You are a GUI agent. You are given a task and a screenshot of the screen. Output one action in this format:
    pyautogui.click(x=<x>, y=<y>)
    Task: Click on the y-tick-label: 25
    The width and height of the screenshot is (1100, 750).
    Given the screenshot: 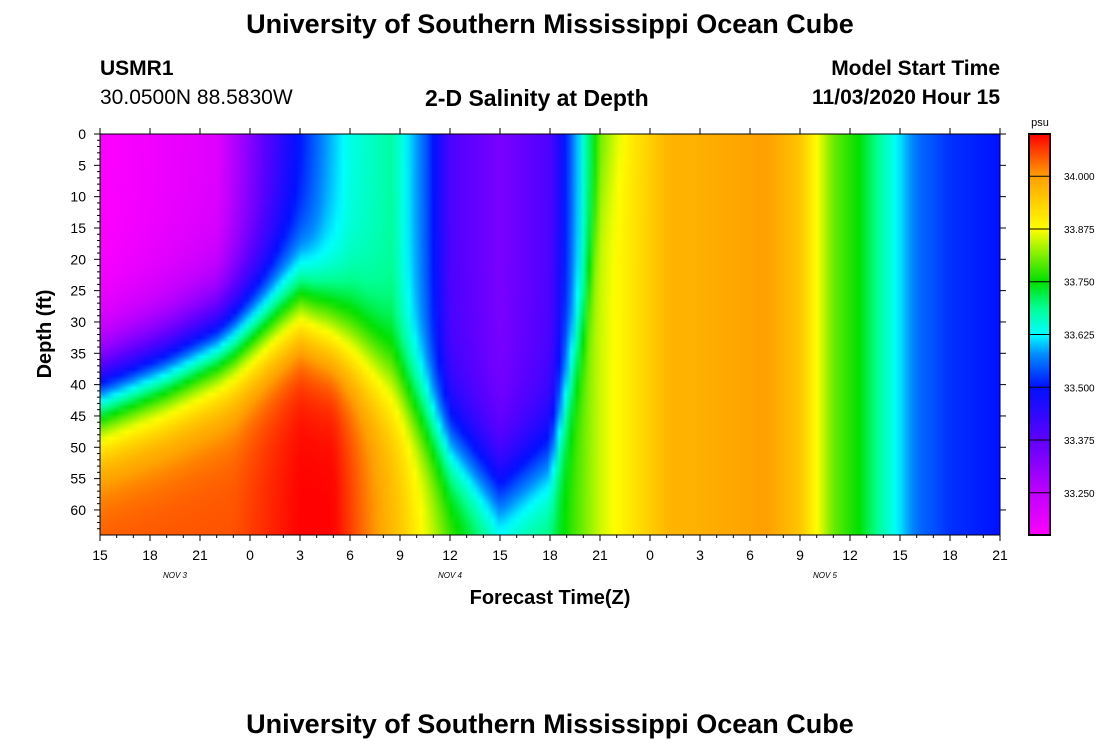 What is the action you would take?
    pyautogui.click(x=78, y=291)
    